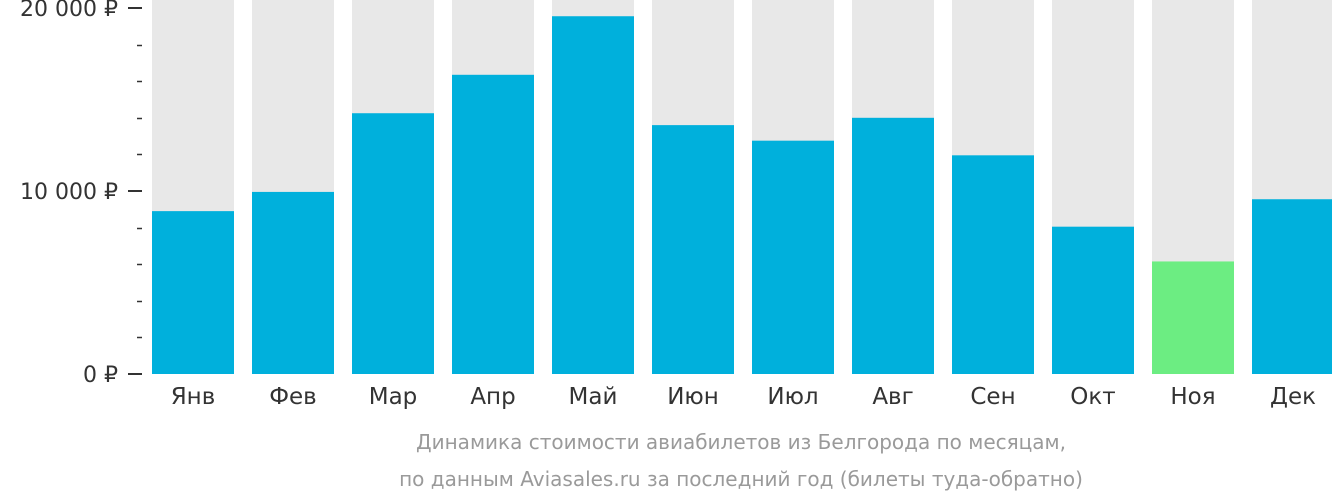  Describe the element at coordinates (1293, 397) in the screenshot. I see `x-tick-label-12: Дек` at that location.